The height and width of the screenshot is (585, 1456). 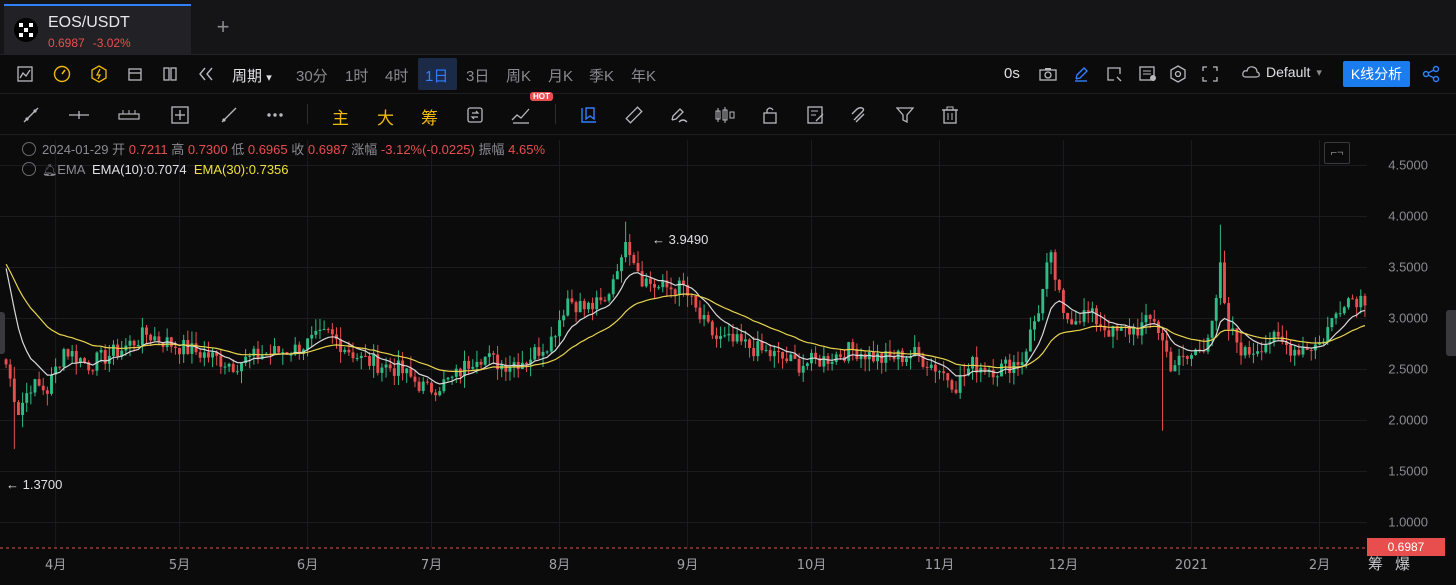 What do you see at coordinates (950, 115) in the screenshot?
I see `trash-icon` at bounding box center [950, 115].